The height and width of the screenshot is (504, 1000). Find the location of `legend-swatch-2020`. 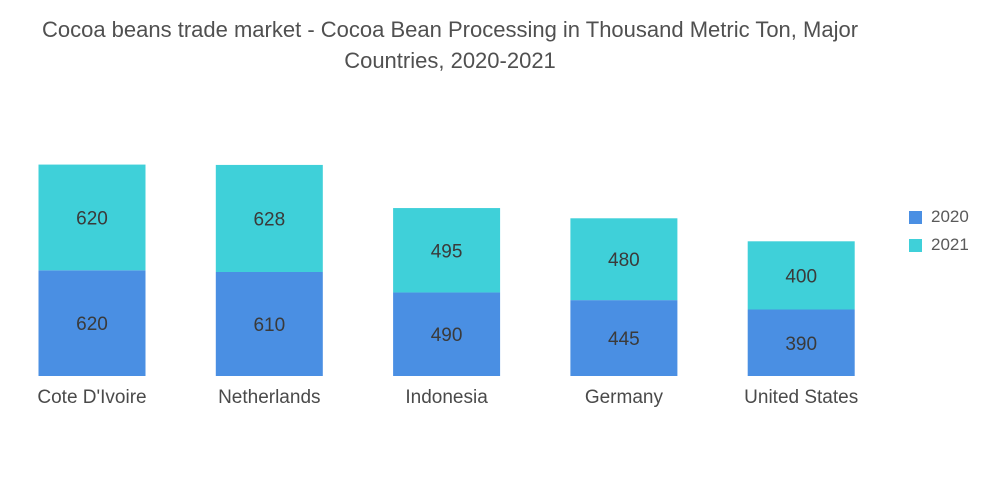

legend-swatch-2020 is located at coordinates (915, 217).